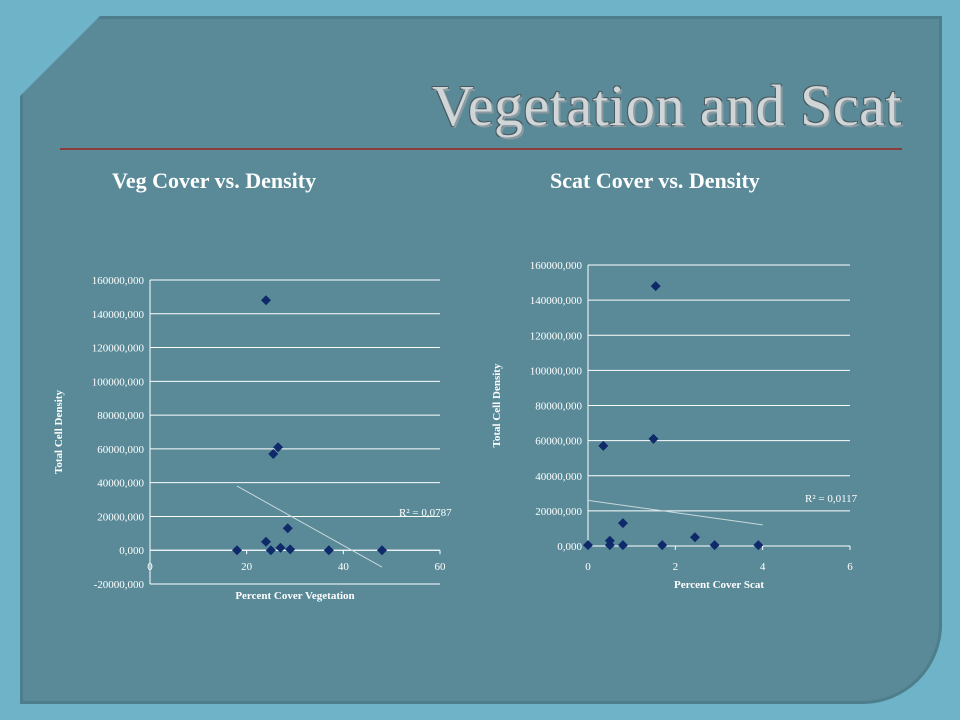 Image resolution: width=960 pixels, height=720 pixels. What do you see at coordinates (666, 105) in the screenshot?
I see `slide-title: Vegetation and Scat` at bounding box center [666, 105].